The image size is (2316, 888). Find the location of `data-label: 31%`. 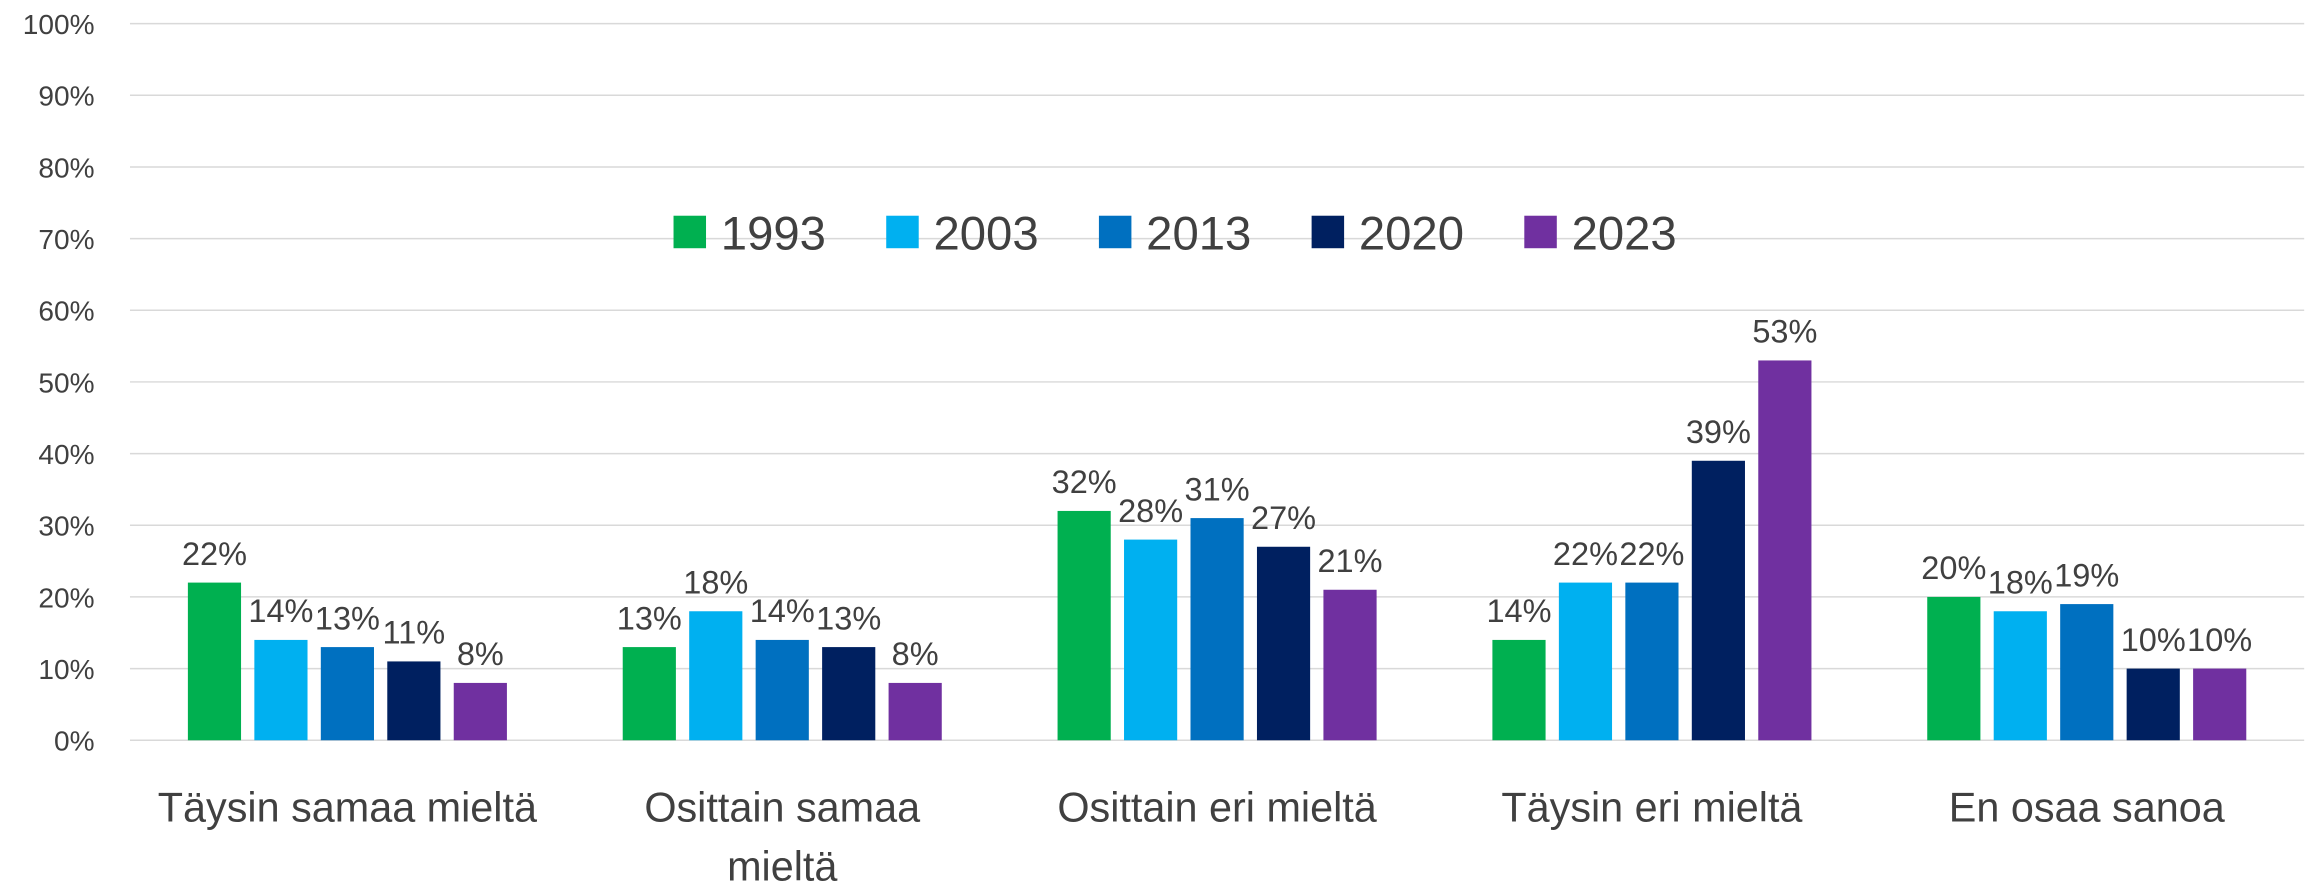

data-label: 31% is located at coordinates (1217, 489).